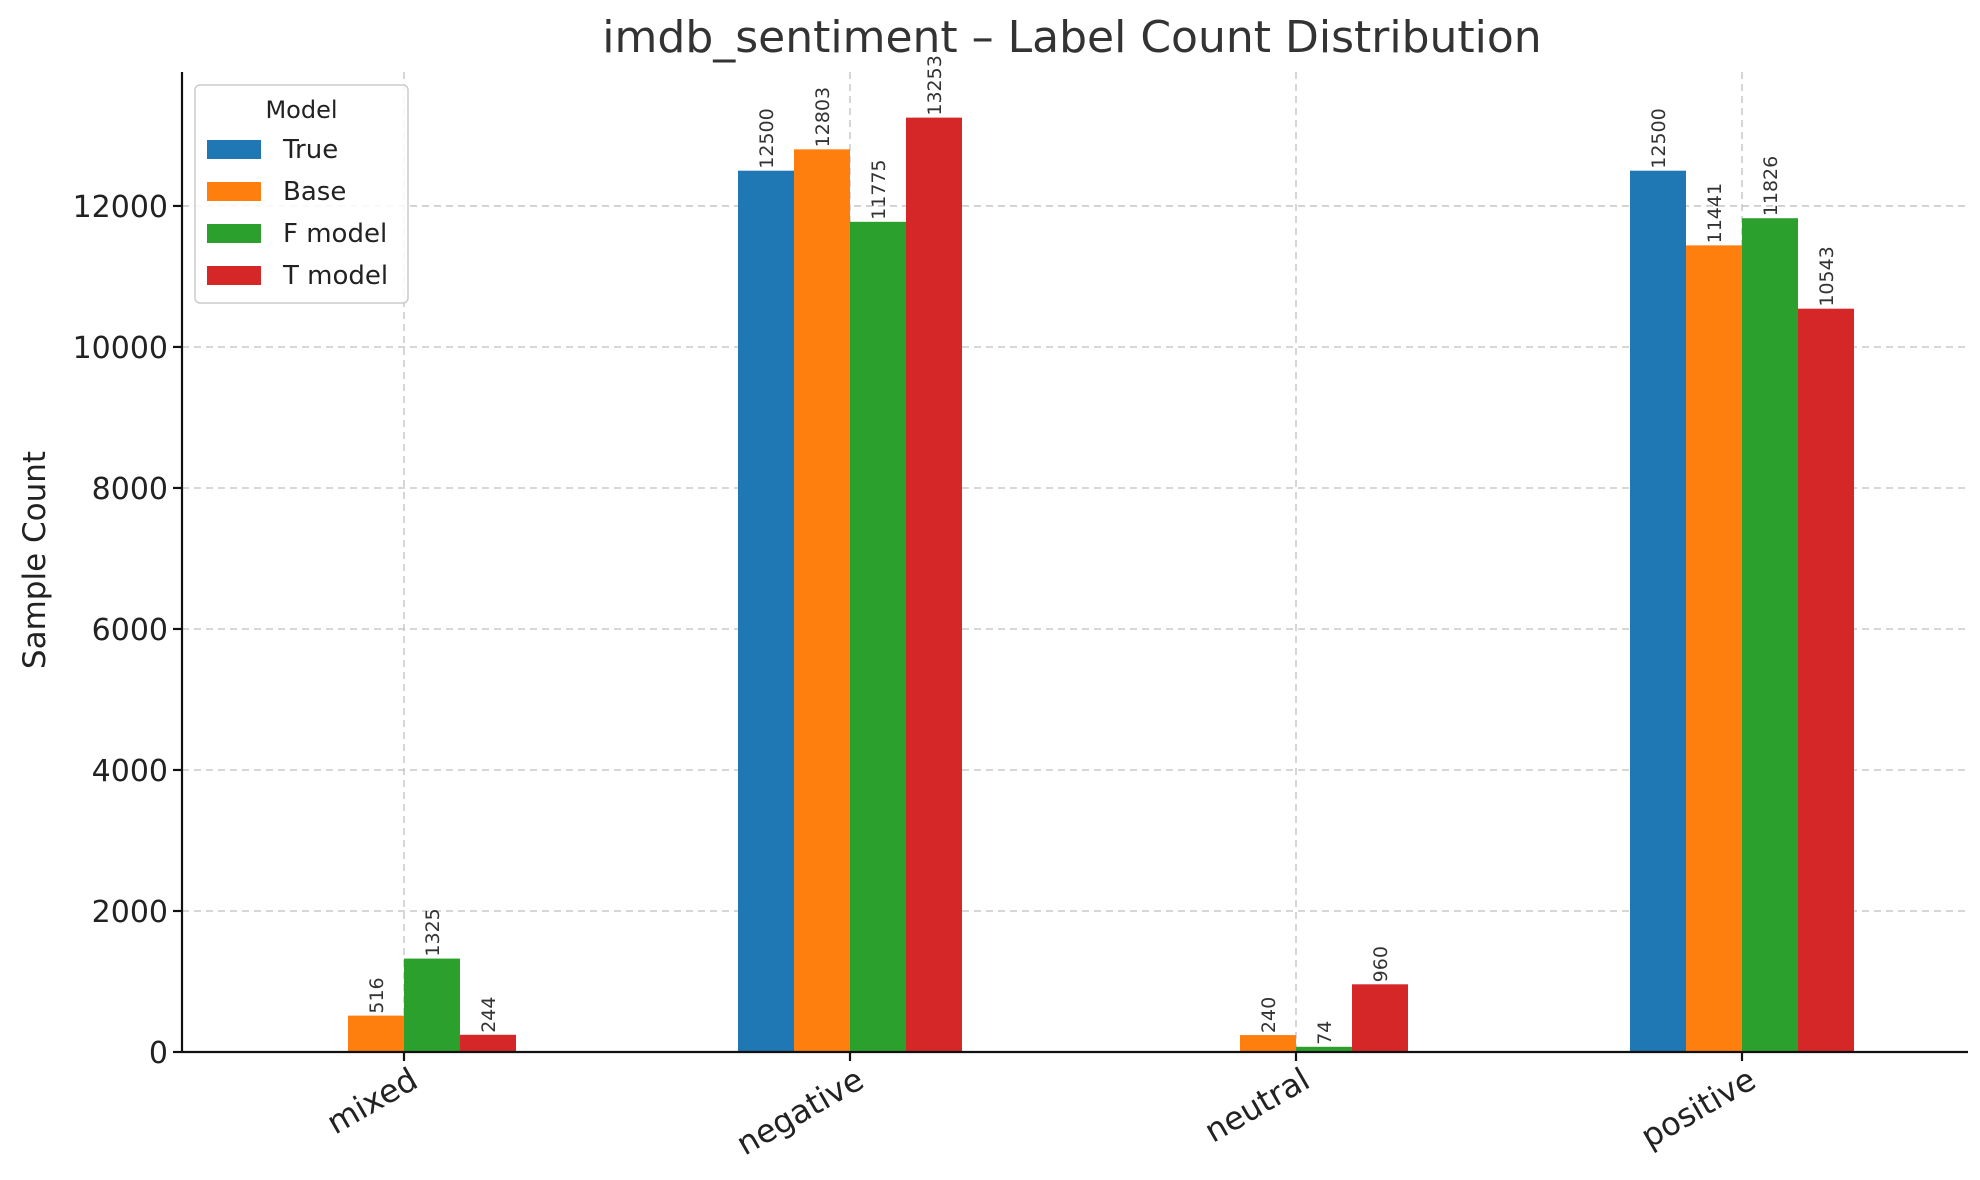  I want to click on bar-base-neutral, so click(1268, 1043).